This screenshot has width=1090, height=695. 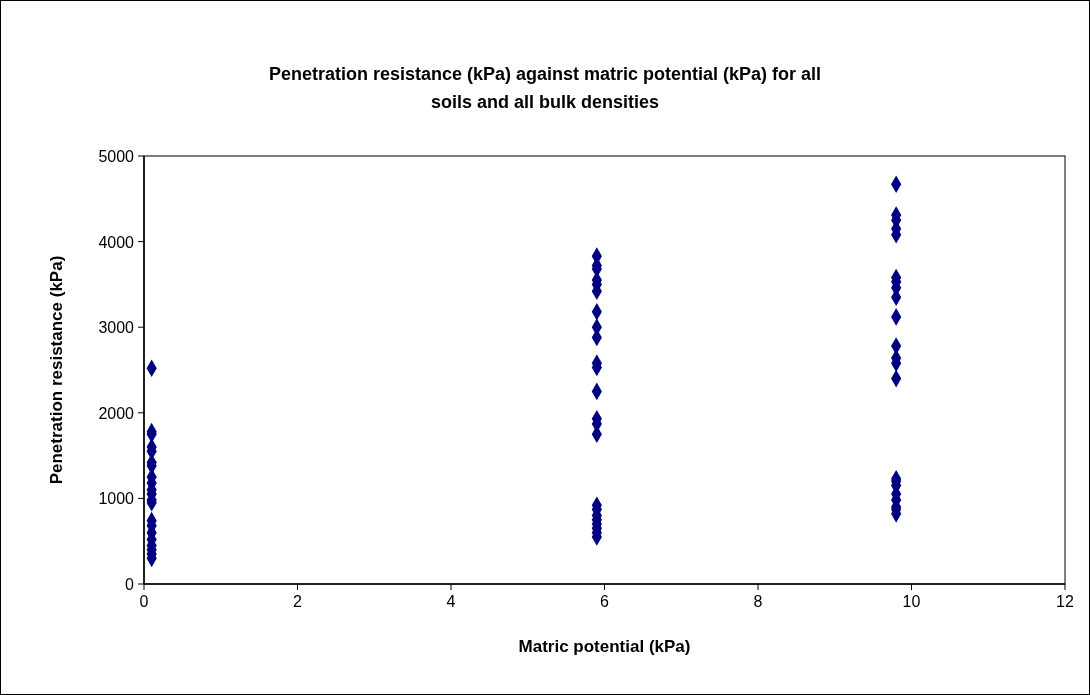 What do you see at coordinates (758, 601) in the screenshot?
I see `x-tick-label: 8` at bounding box center [758, 601].